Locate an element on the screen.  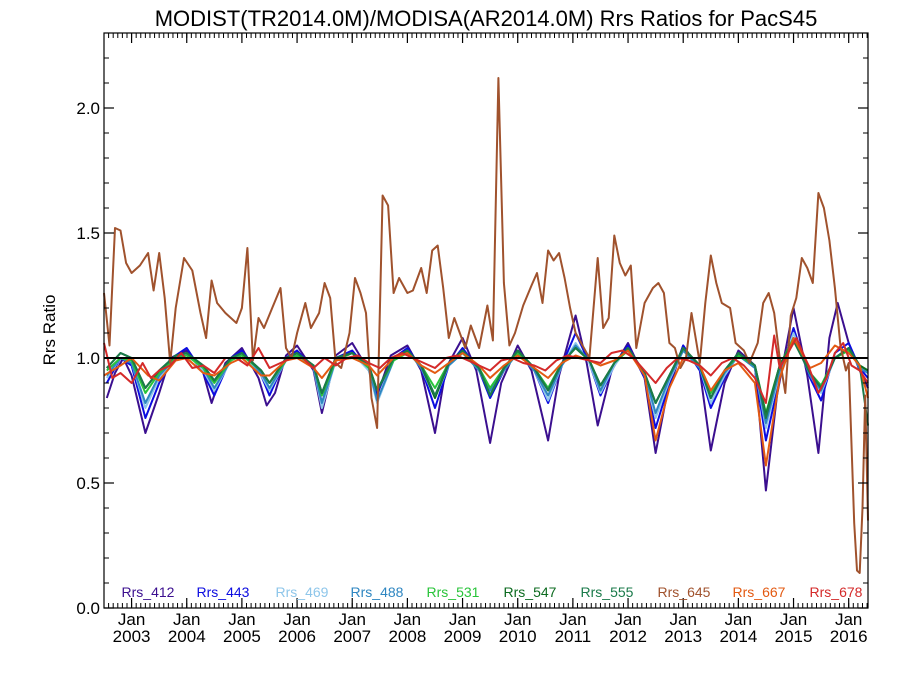
legend-entry-Rrs_531: Rrs_531 is located at coordinates (453, 592).